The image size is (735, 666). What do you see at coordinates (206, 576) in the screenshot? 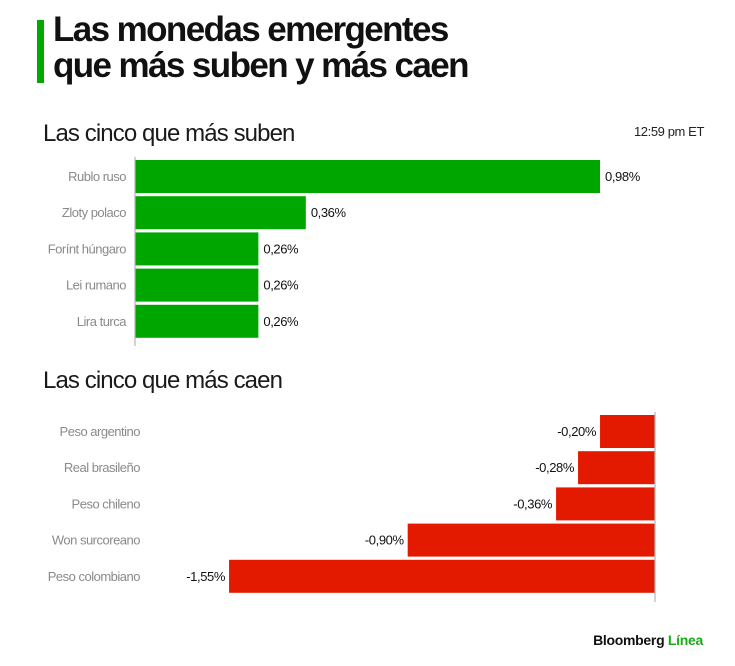
I see `losers-value-label: -1,55%` at bounding box center [206, 576].